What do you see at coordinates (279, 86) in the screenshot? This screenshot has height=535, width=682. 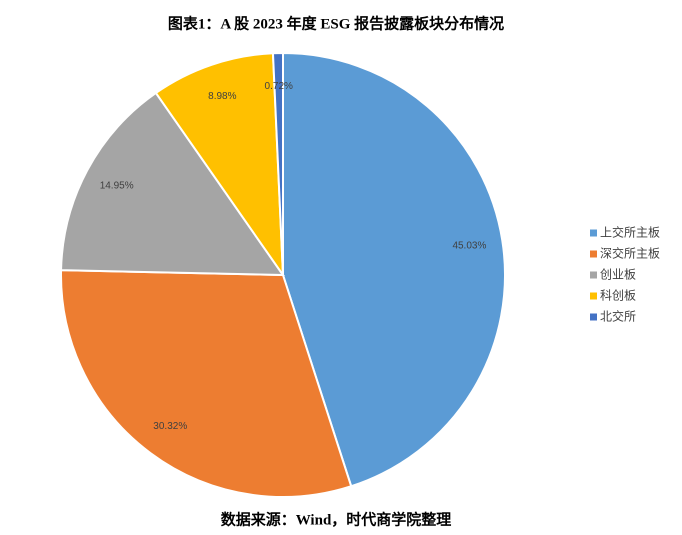 I see `data-label: 0.72%` at bounding box center [279, 86].